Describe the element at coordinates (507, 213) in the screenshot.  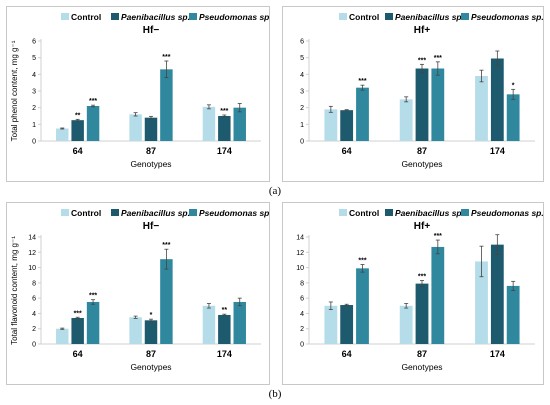
I see `legend-label-pseudomonas: Pseudomonas sp.` at that location.